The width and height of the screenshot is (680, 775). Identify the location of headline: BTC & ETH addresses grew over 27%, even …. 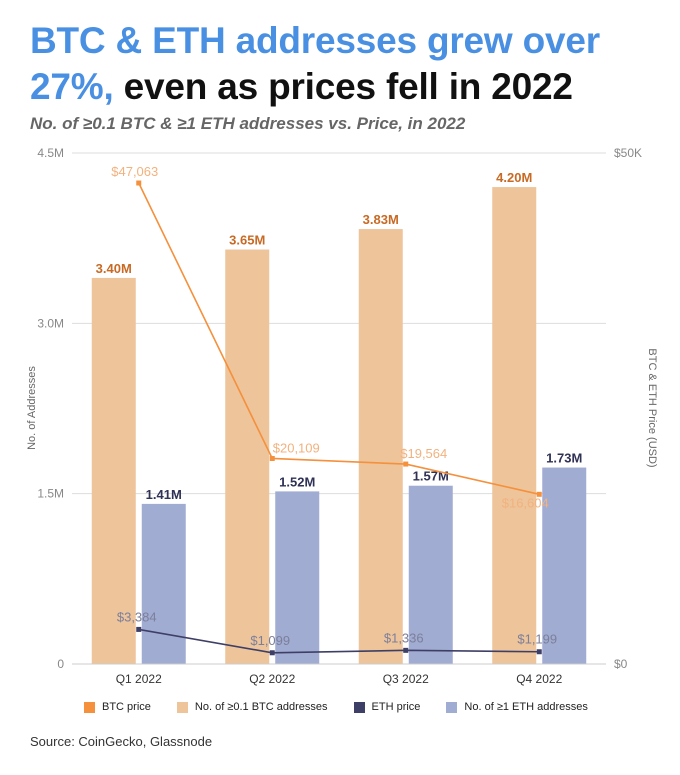
(345, 64).